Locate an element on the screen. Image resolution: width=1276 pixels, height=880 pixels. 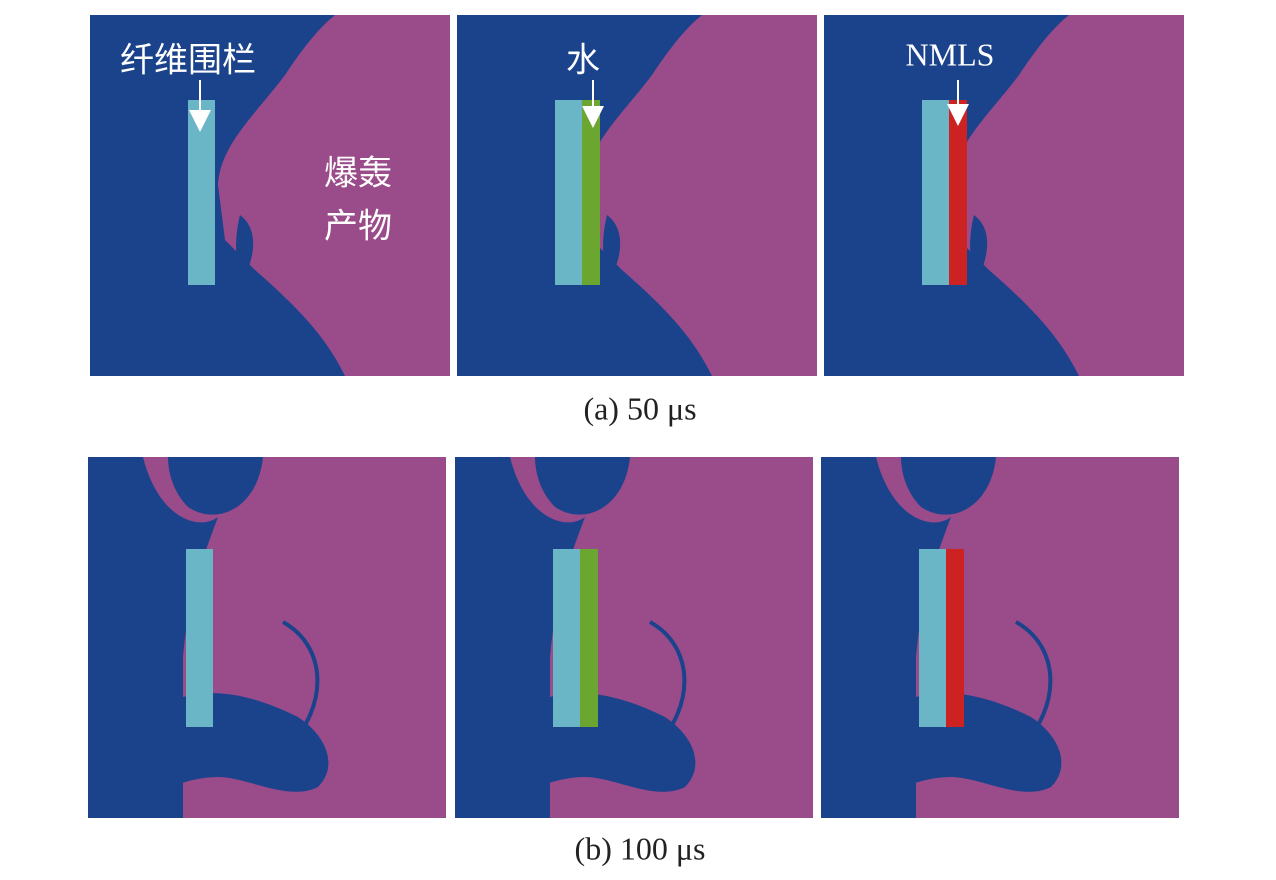
caption: (b) 100 μs is located at coordinates (640, 848).